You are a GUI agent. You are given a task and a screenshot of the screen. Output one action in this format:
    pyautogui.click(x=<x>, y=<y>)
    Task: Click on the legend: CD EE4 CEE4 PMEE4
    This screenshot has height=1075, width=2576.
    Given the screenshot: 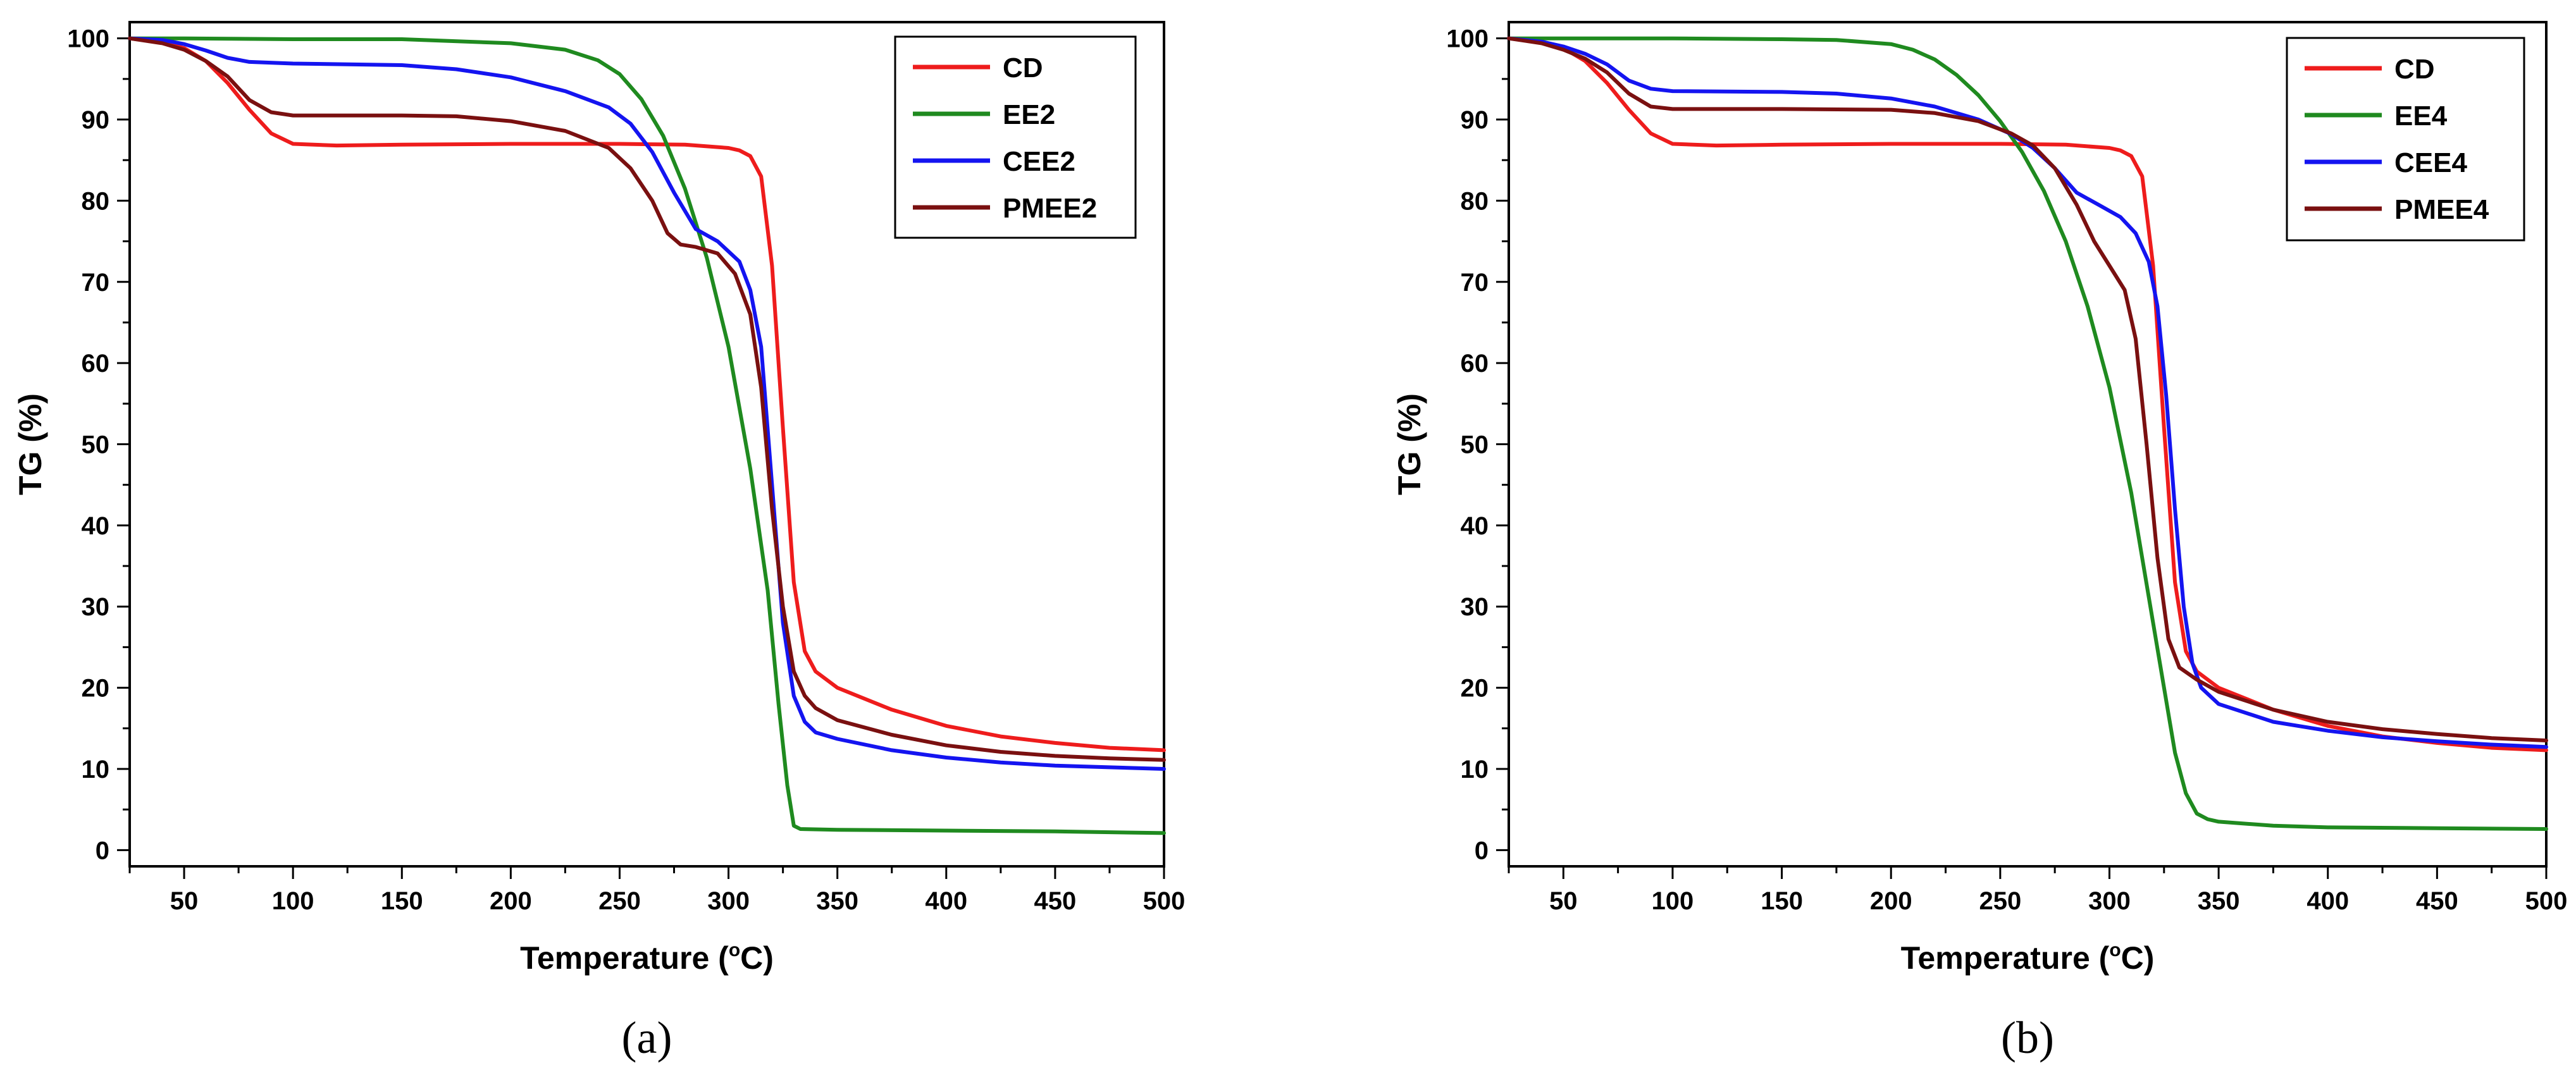 What is the action you would take?
    pyautogui.click(x=2406, y=139)
    